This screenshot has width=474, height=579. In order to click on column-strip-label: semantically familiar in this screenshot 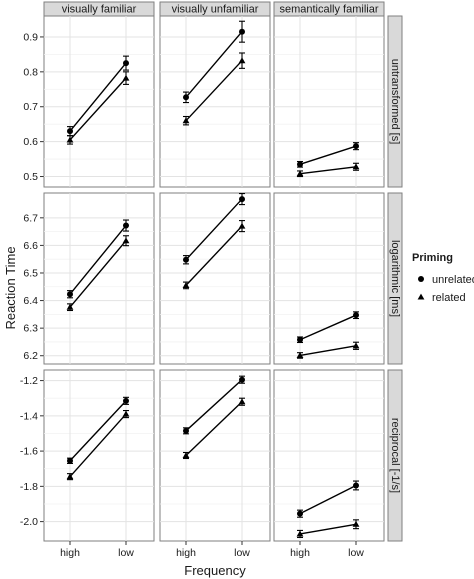, I will do `click(328, 10)`.